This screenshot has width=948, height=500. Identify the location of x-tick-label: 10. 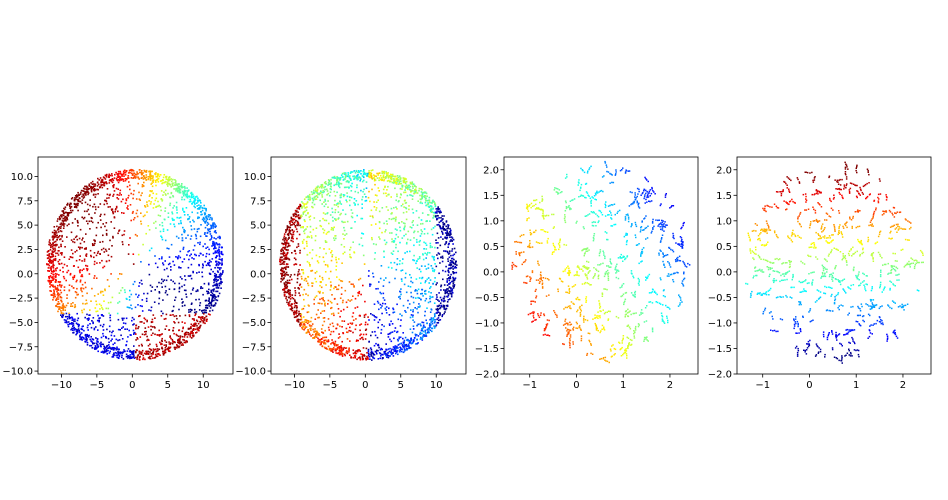
(203, 385).